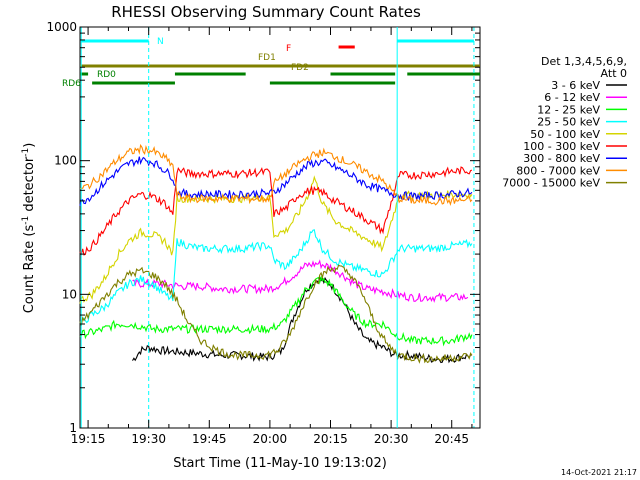  Describe the element at coordinates (73, 428) in the screenshot. I see `y-tick-label: 1` at that location.